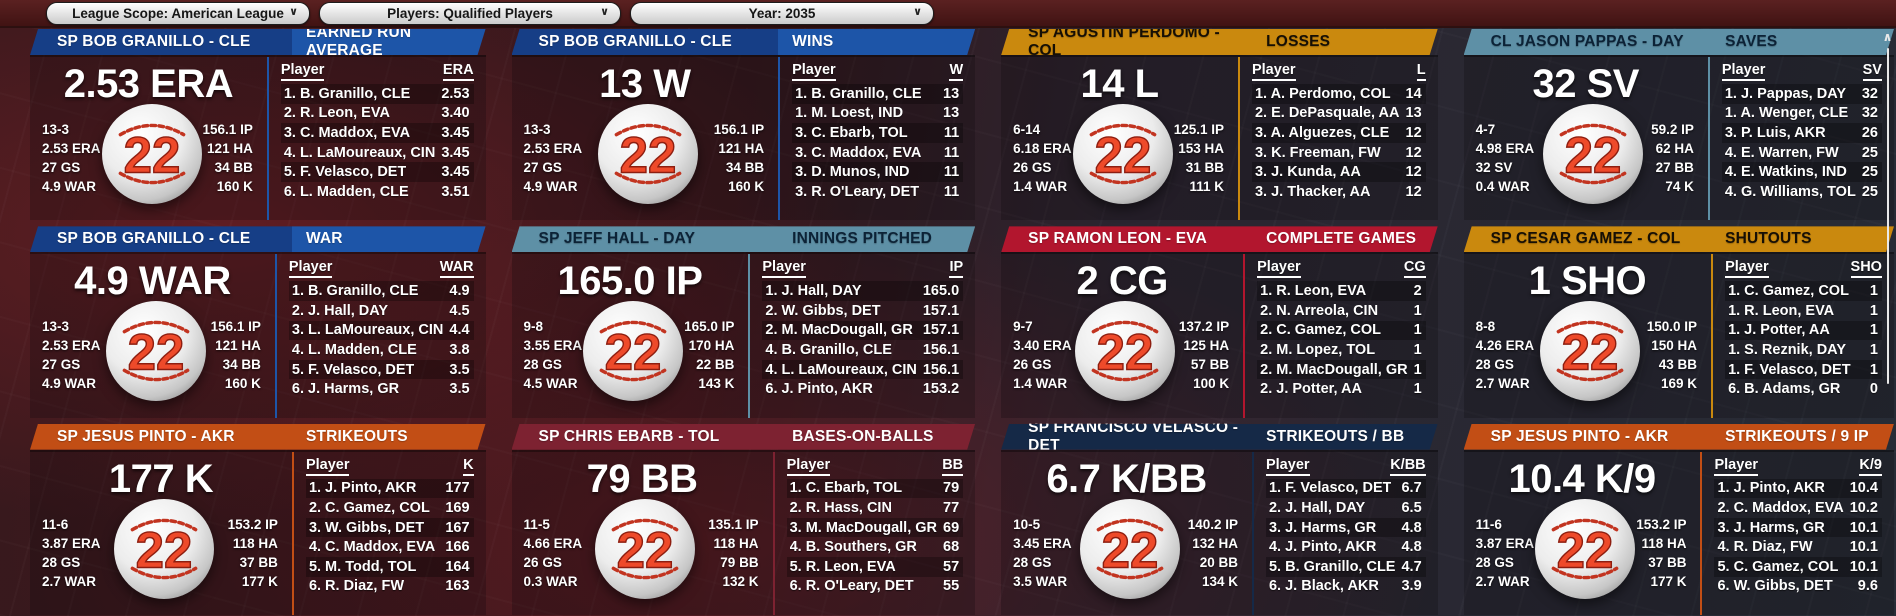  I want to click on leaderboard-row: 3. L. LaMoureaux, CIN 4.4, so click(381, 330).